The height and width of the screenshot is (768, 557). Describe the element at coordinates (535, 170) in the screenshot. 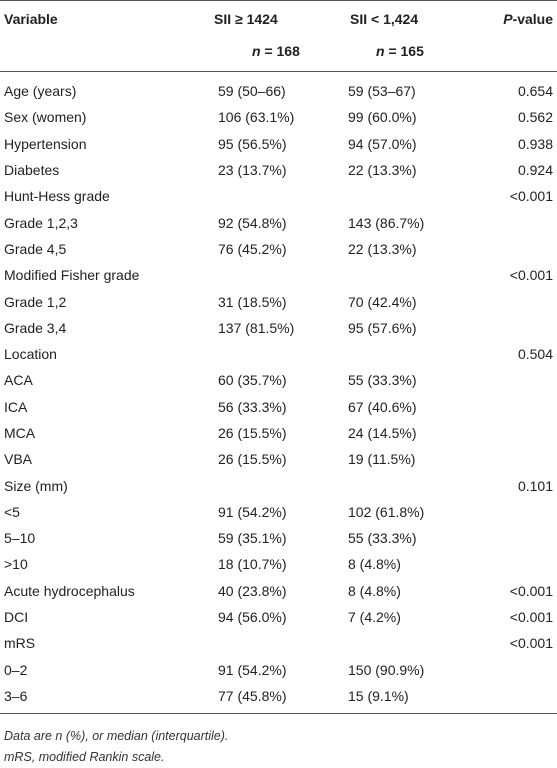

I see `cell-pvalue: 0.924` at that location.